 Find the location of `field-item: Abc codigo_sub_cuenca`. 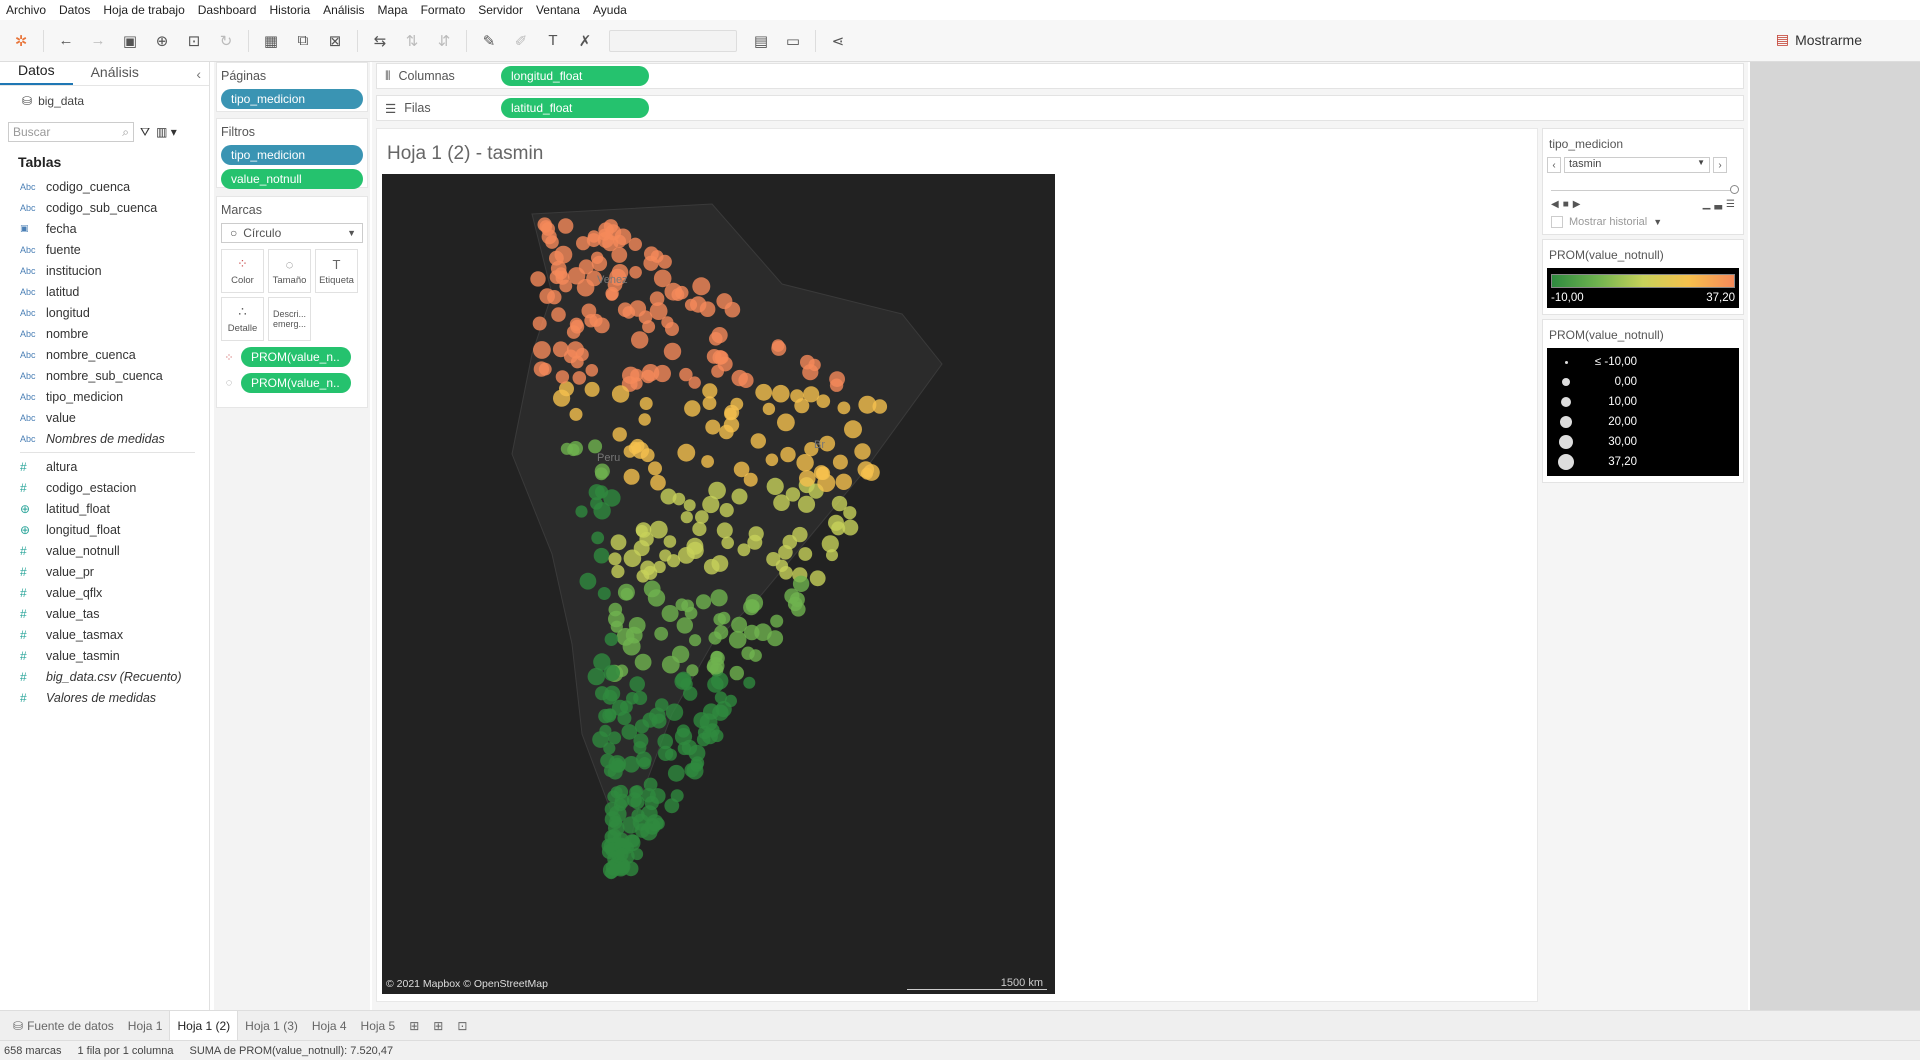

field-item: Abc codigo_sub_cuenca is located at coordinates (104, 207).